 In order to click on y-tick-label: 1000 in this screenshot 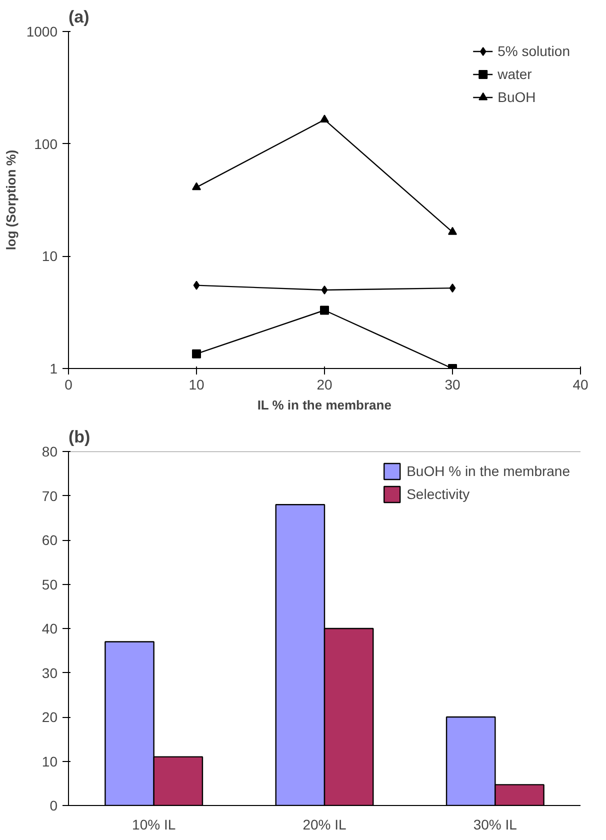, I will do `click(42, 32)`.